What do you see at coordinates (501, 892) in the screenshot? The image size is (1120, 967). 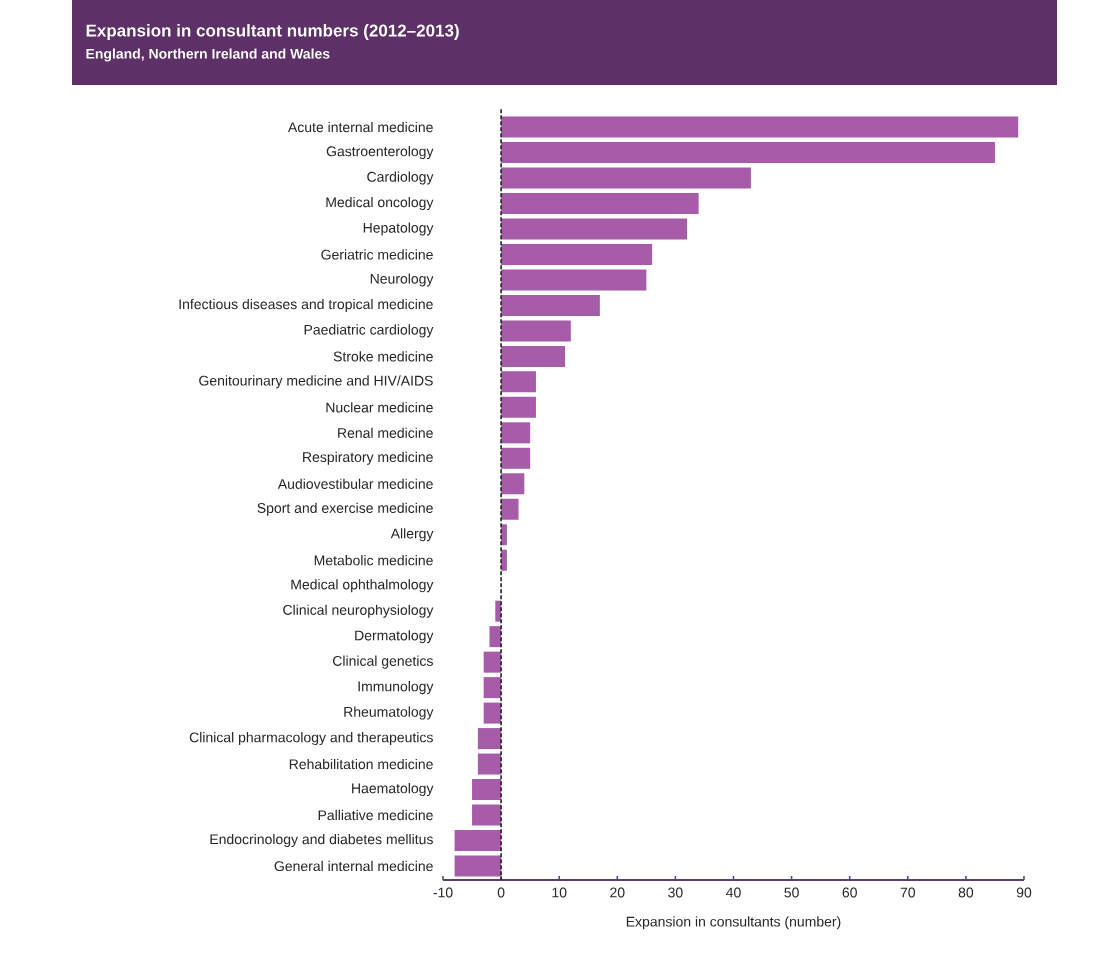 I see `x-tick-label: 0` at bounding box center [501, 892].